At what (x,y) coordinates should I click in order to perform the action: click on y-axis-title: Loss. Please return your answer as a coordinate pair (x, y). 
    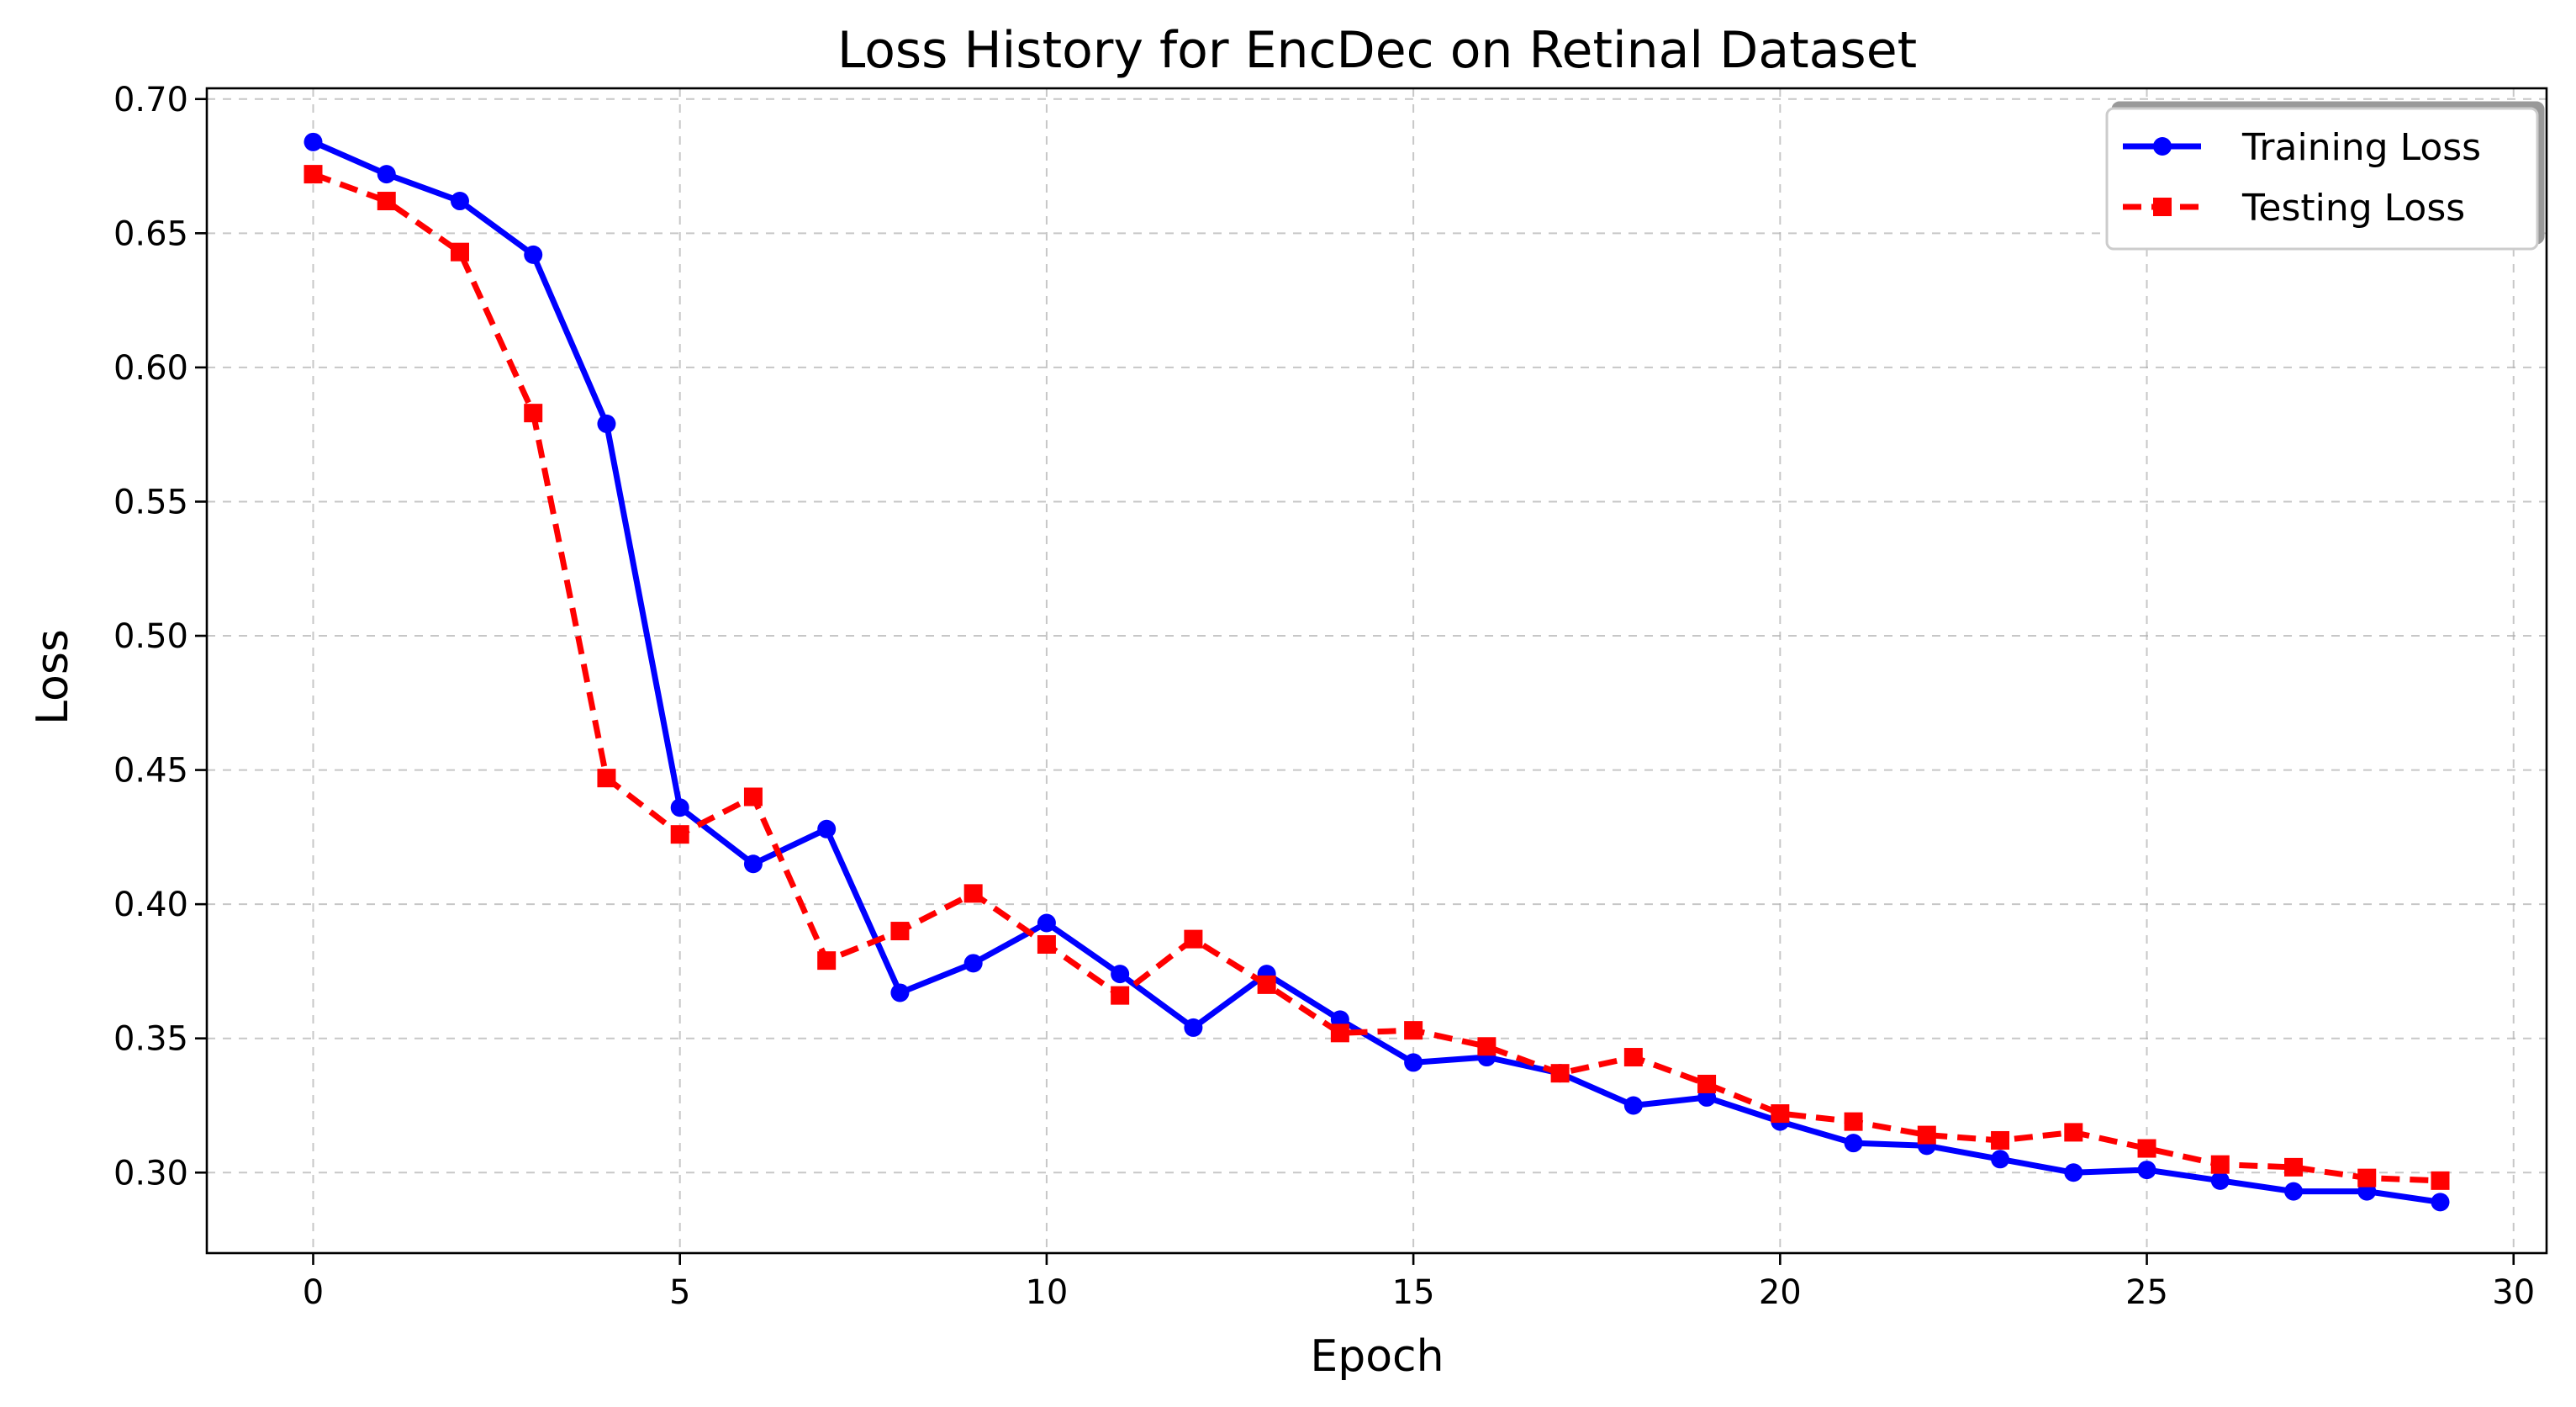
    Looking at the image, I should click on (53, 677).